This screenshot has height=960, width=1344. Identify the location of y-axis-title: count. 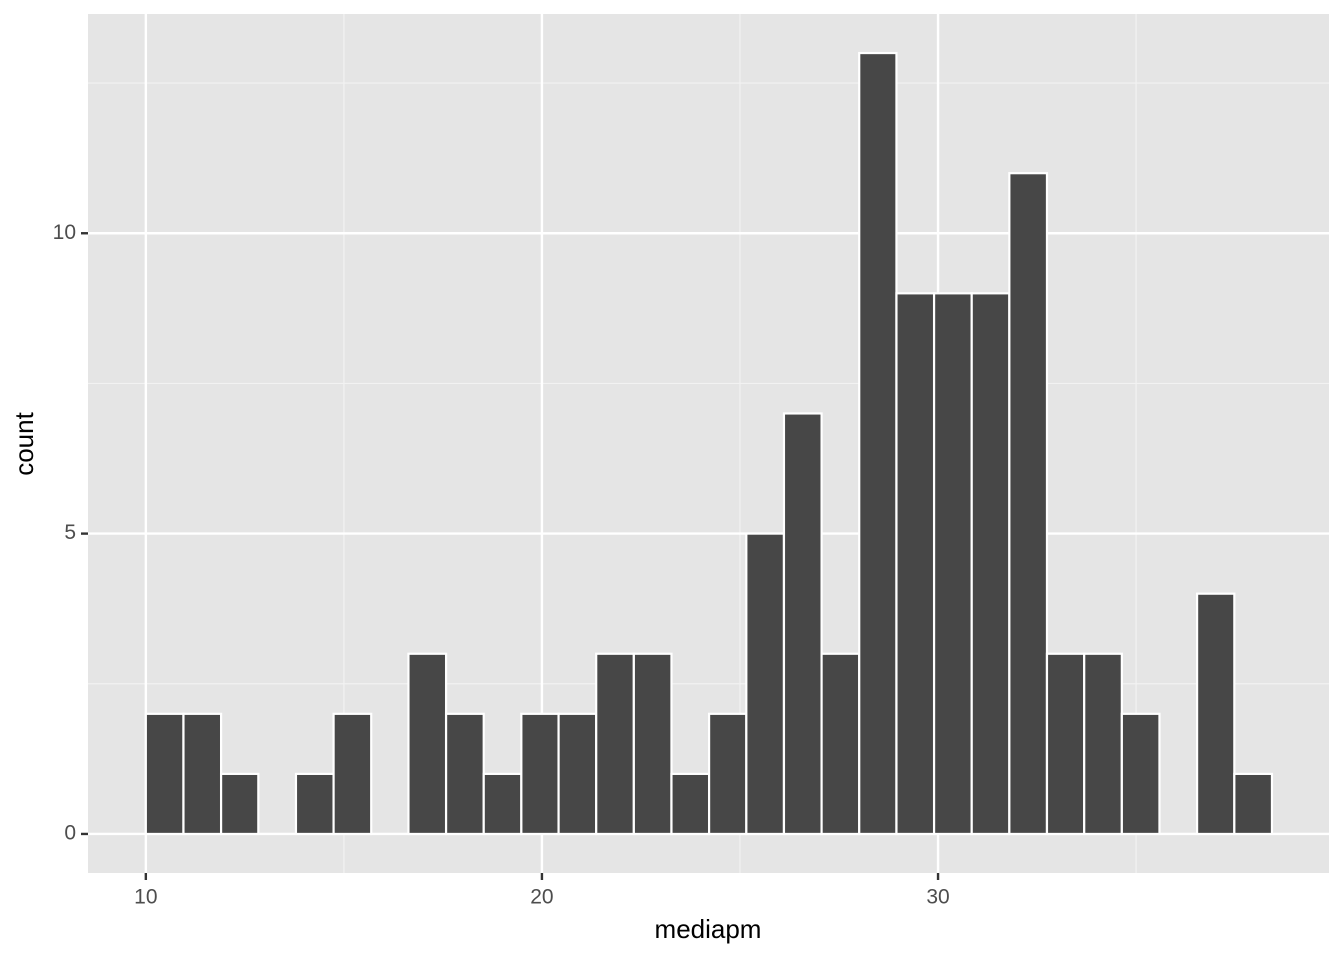
(24, 443).